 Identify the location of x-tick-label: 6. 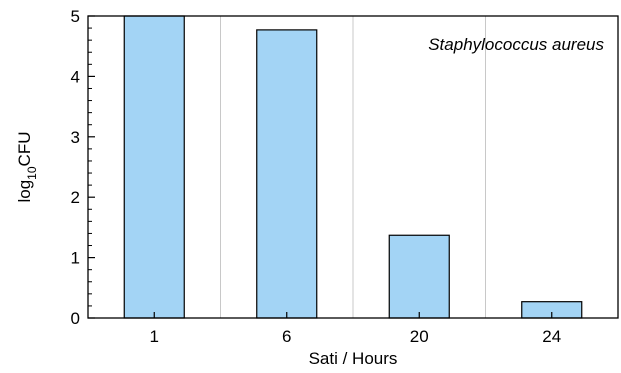
(286, 336).